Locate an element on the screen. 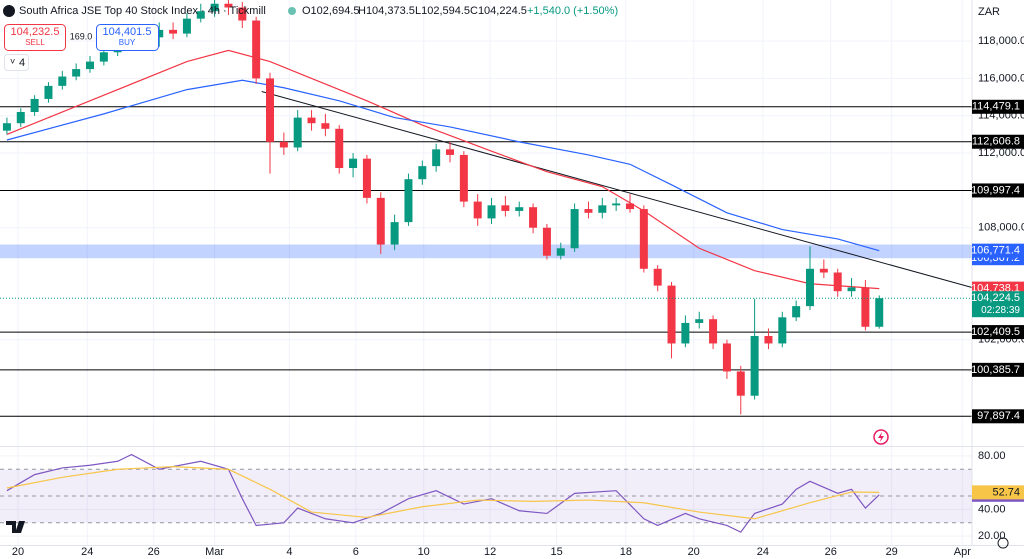  indicator-count: 4 is located at coordinates (22, 63).